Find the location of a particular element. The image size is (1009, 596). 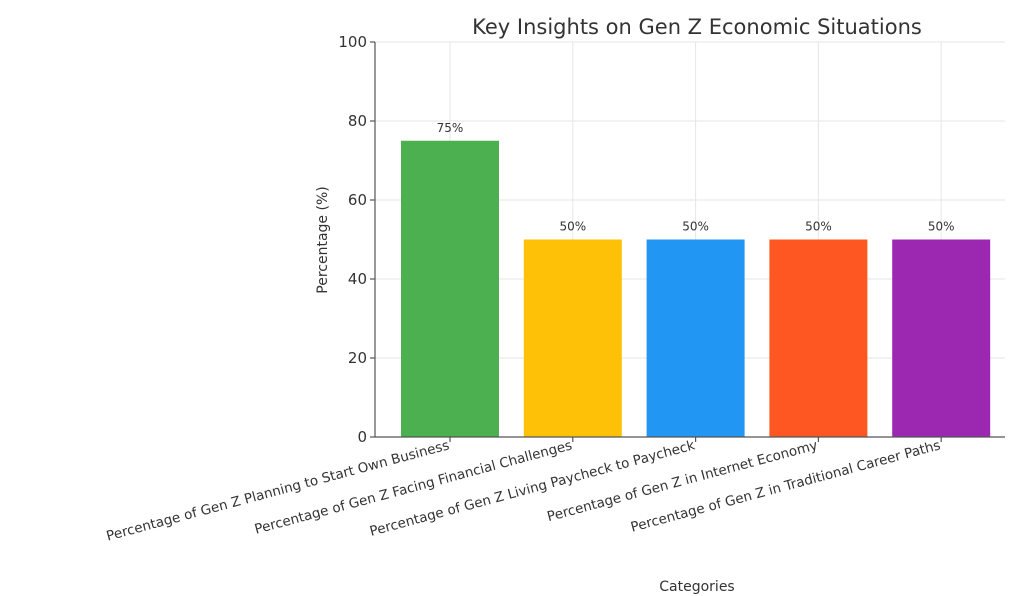

data-label: 75% is located at coordinates (450, 128).